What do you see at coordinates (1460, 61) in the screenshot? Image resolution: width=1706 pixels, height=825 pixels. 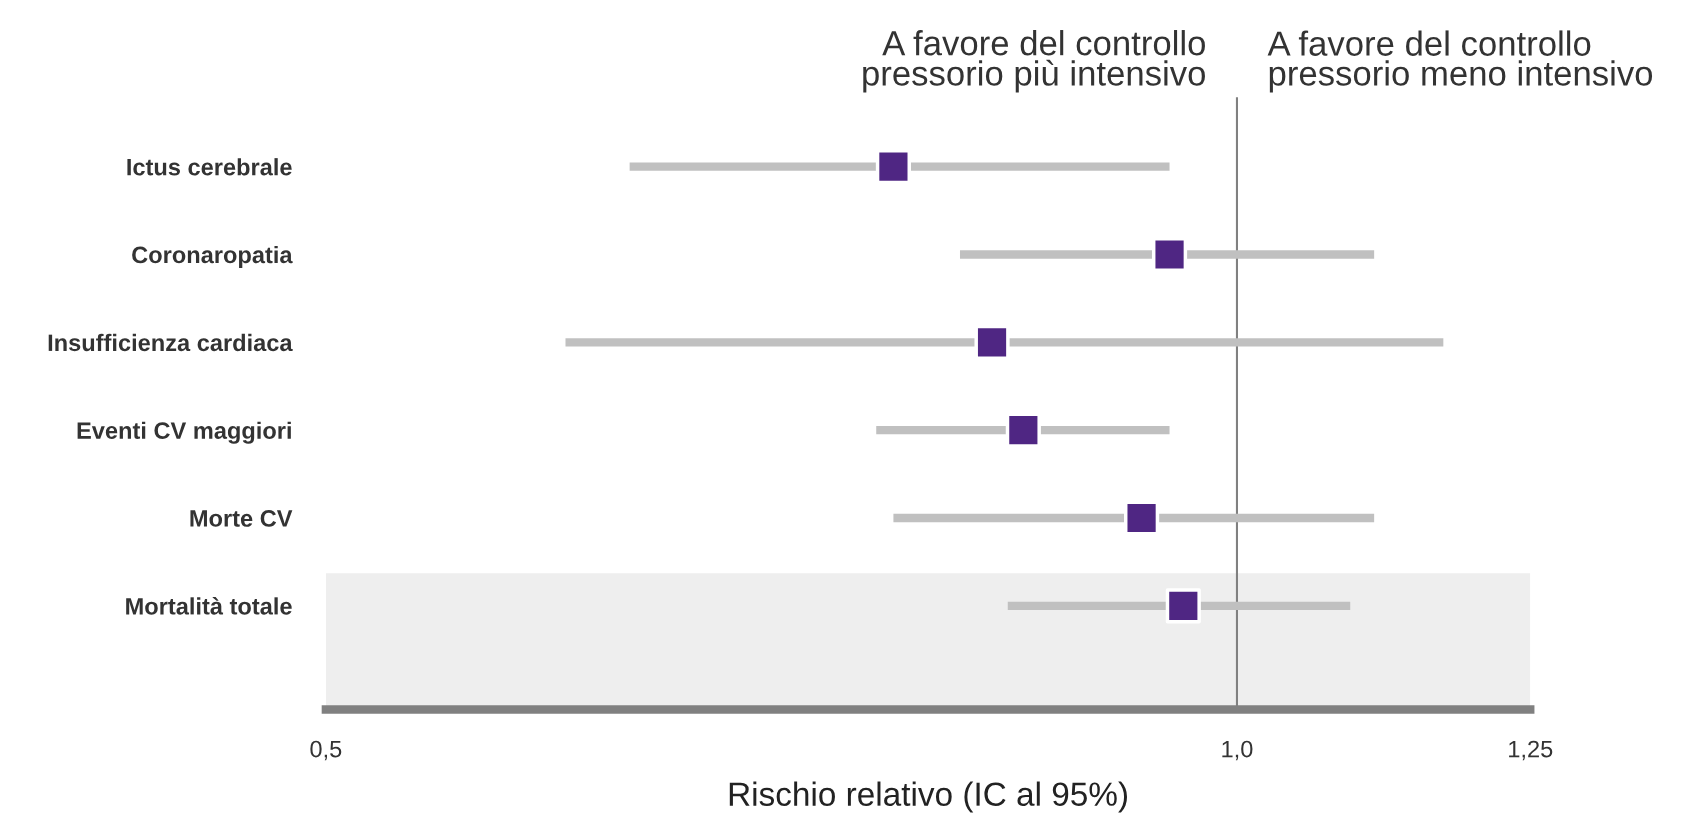 I see `text: A favore del controllo pressorio meno intensivo` at bounding box center [1460, 61].